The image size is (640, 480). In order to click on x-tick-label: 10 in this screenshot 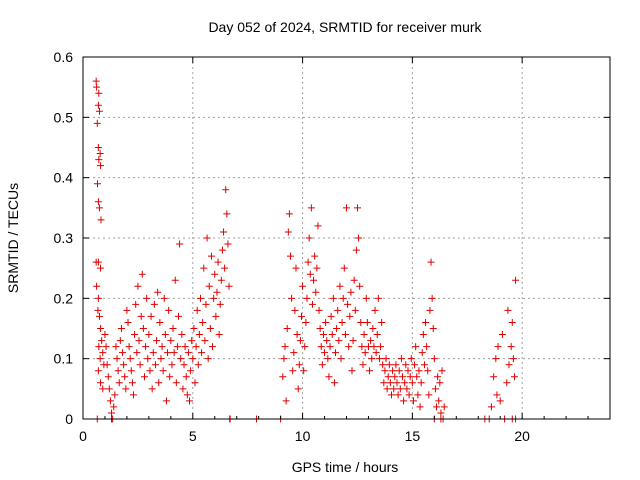, I will do `click(303, 436)`.